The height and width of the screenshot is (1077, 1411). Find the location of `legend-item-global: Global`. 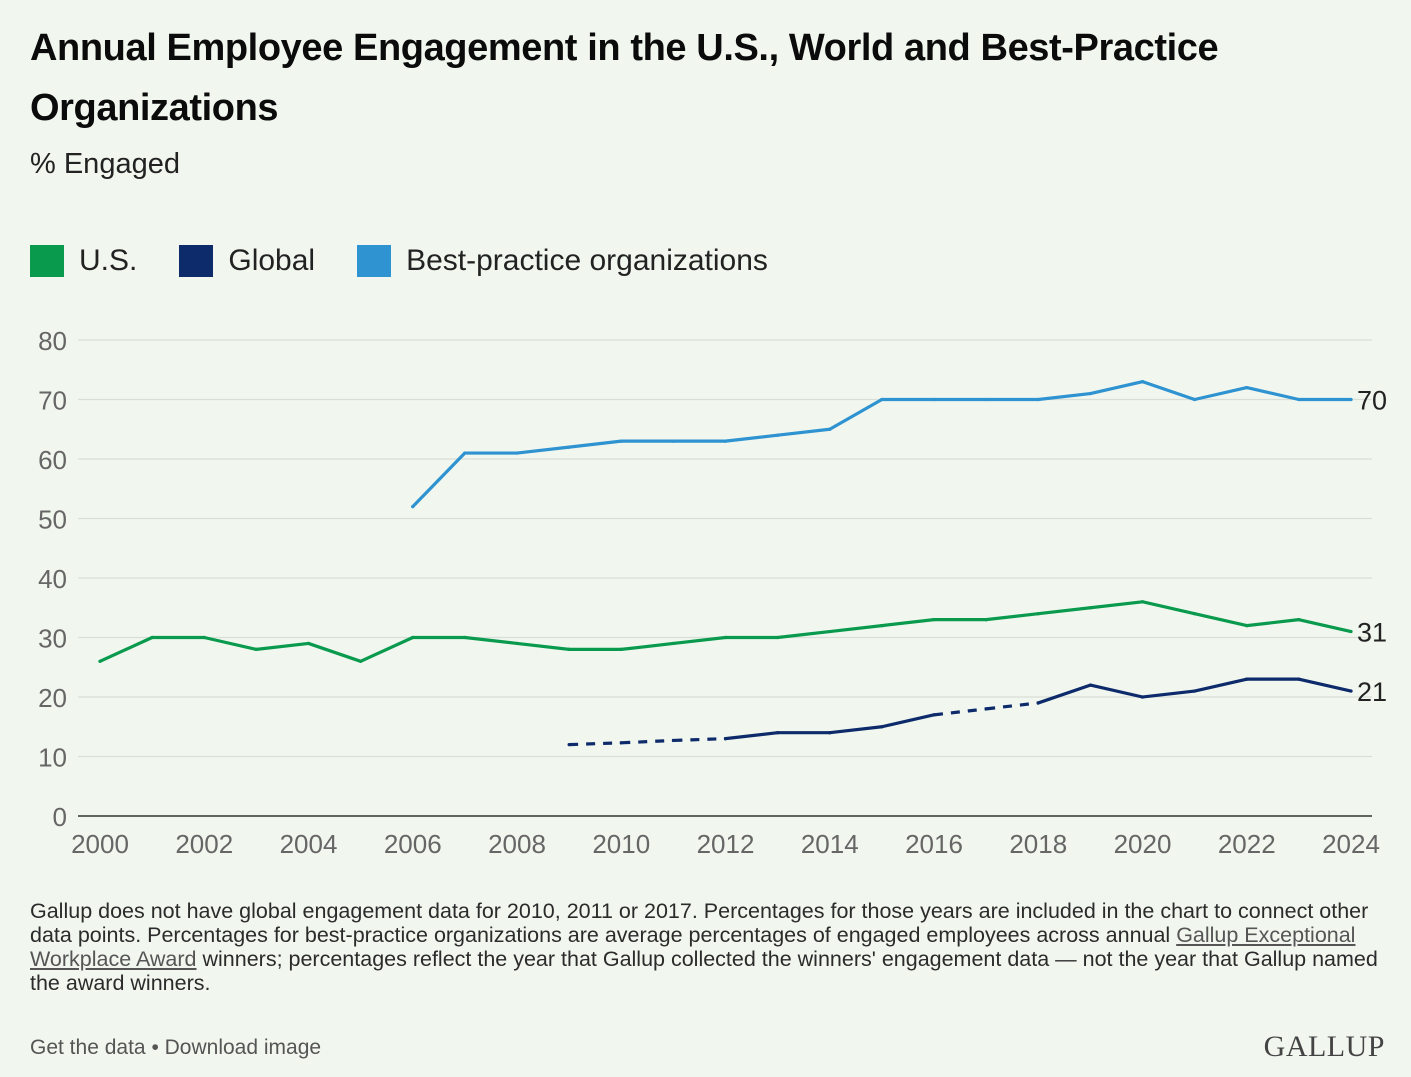

legend-item-global: Global is located at coordinates (247, 261).